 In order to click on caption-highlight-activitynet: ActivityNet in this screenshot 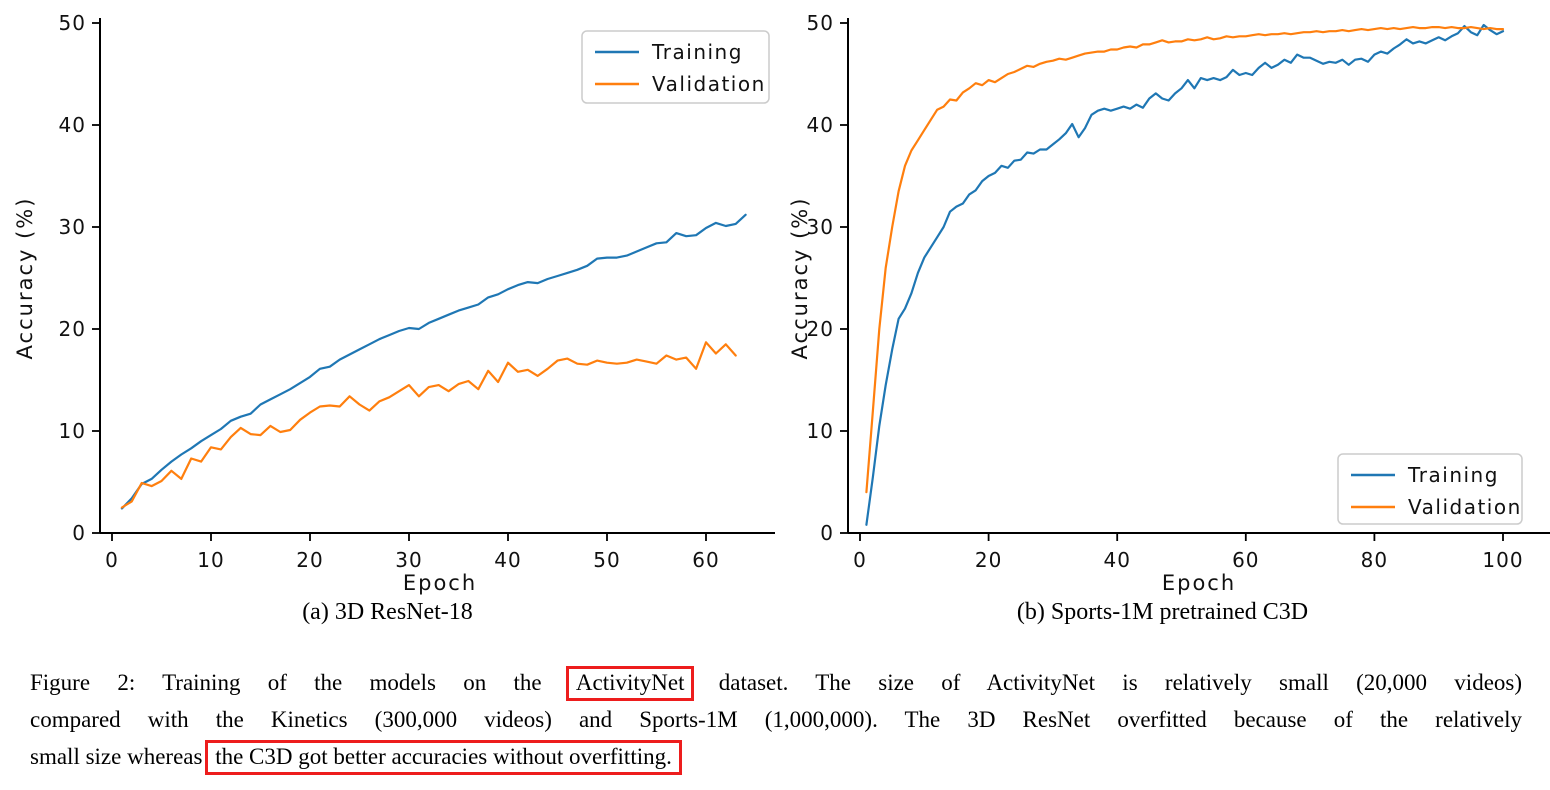, I will do `click(630, 683)`.